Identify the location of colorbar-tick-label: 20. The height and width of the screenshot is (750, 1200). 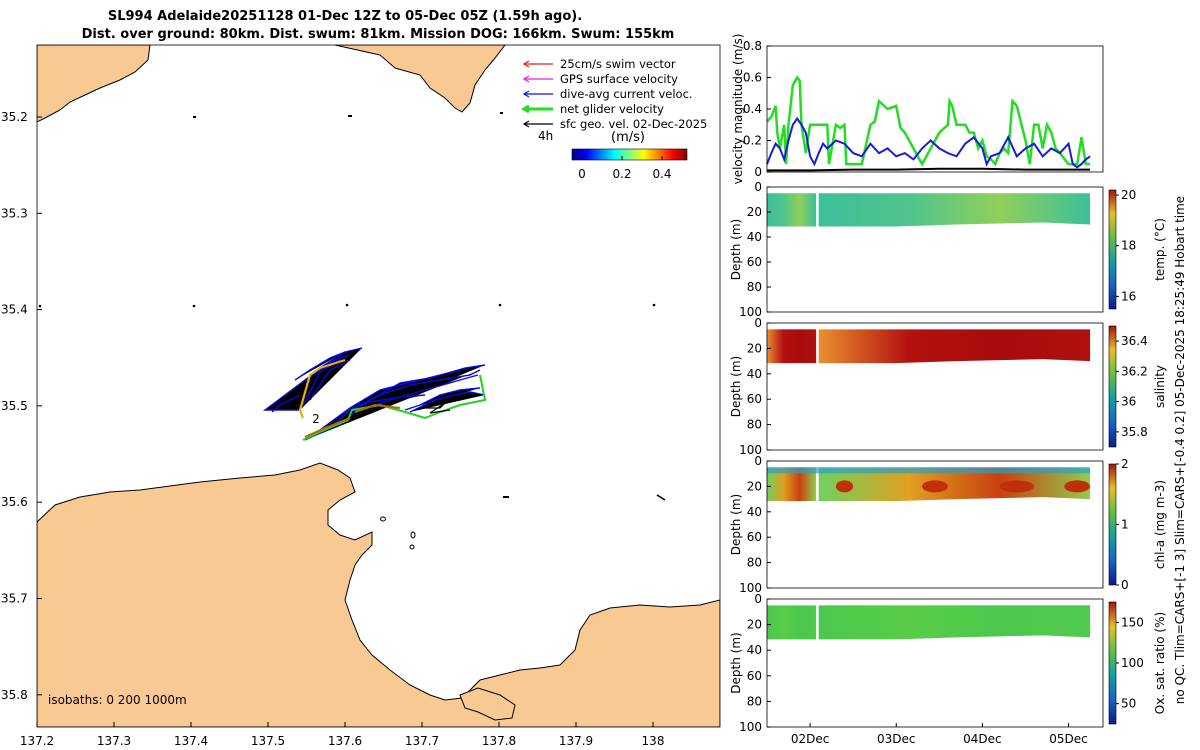
(1128, 195).